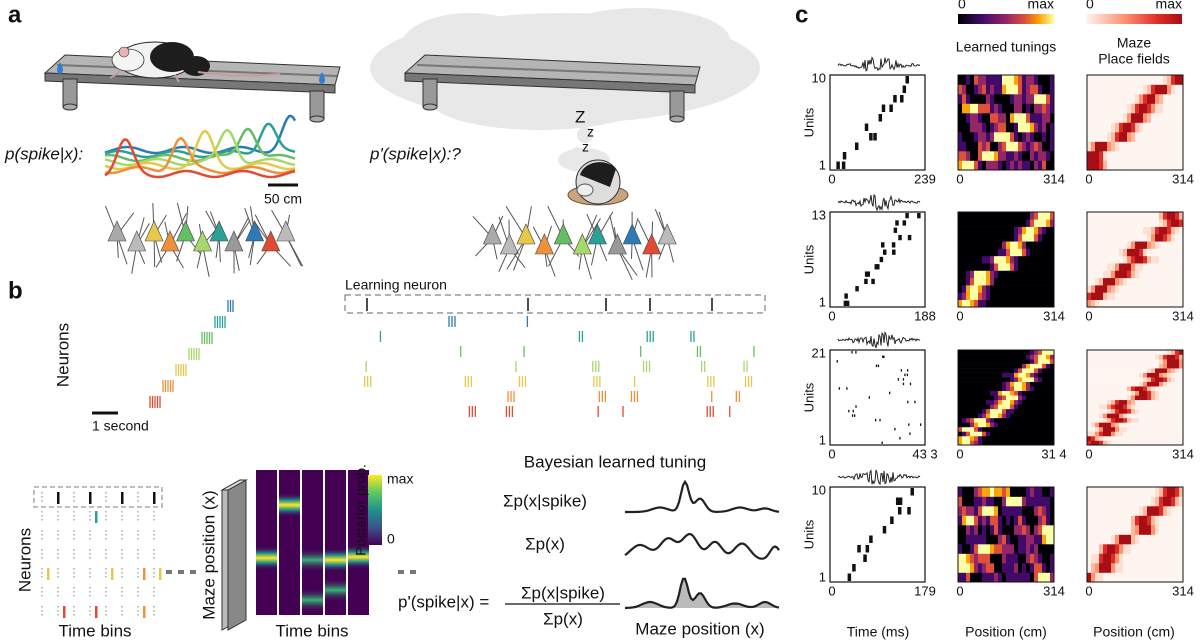  What do you see at coordinates (1088, 453) in the screenshot?
I see `x-tick-label: 0` at bounding box center [1088, 453].